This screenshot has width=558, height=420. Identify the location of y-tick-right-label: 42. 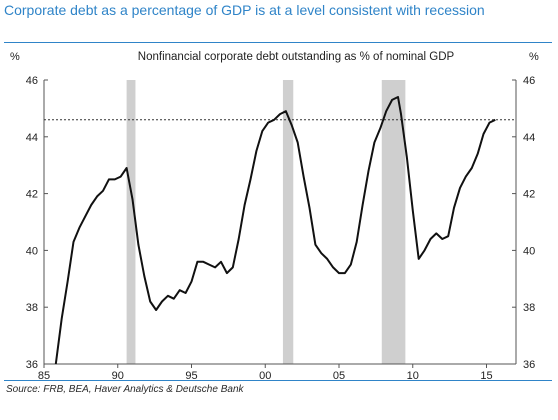
(529, 195).